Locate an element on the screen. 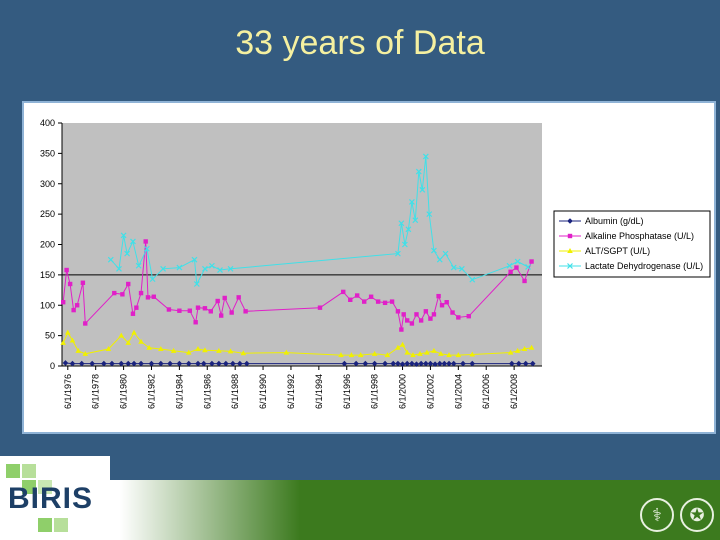 Image resolution: width=720 pixels, height=540 pixels. x-tick-label: 6/1/2008 is located at coordinates (514, 391).